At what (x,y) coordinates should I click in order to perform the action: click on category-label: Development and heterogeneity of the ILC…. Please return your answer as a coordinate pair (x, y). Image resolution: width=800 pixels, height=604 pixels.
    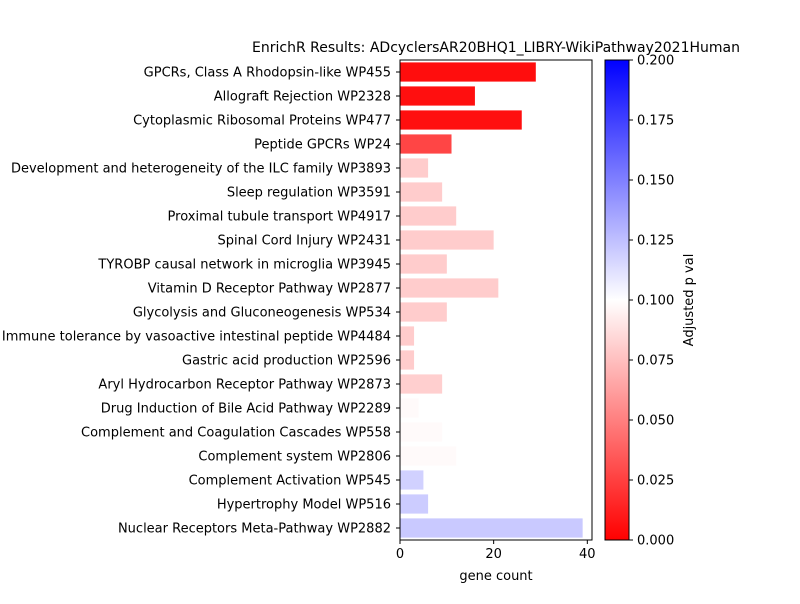
    Looking at the image, I should click on (201, 169).